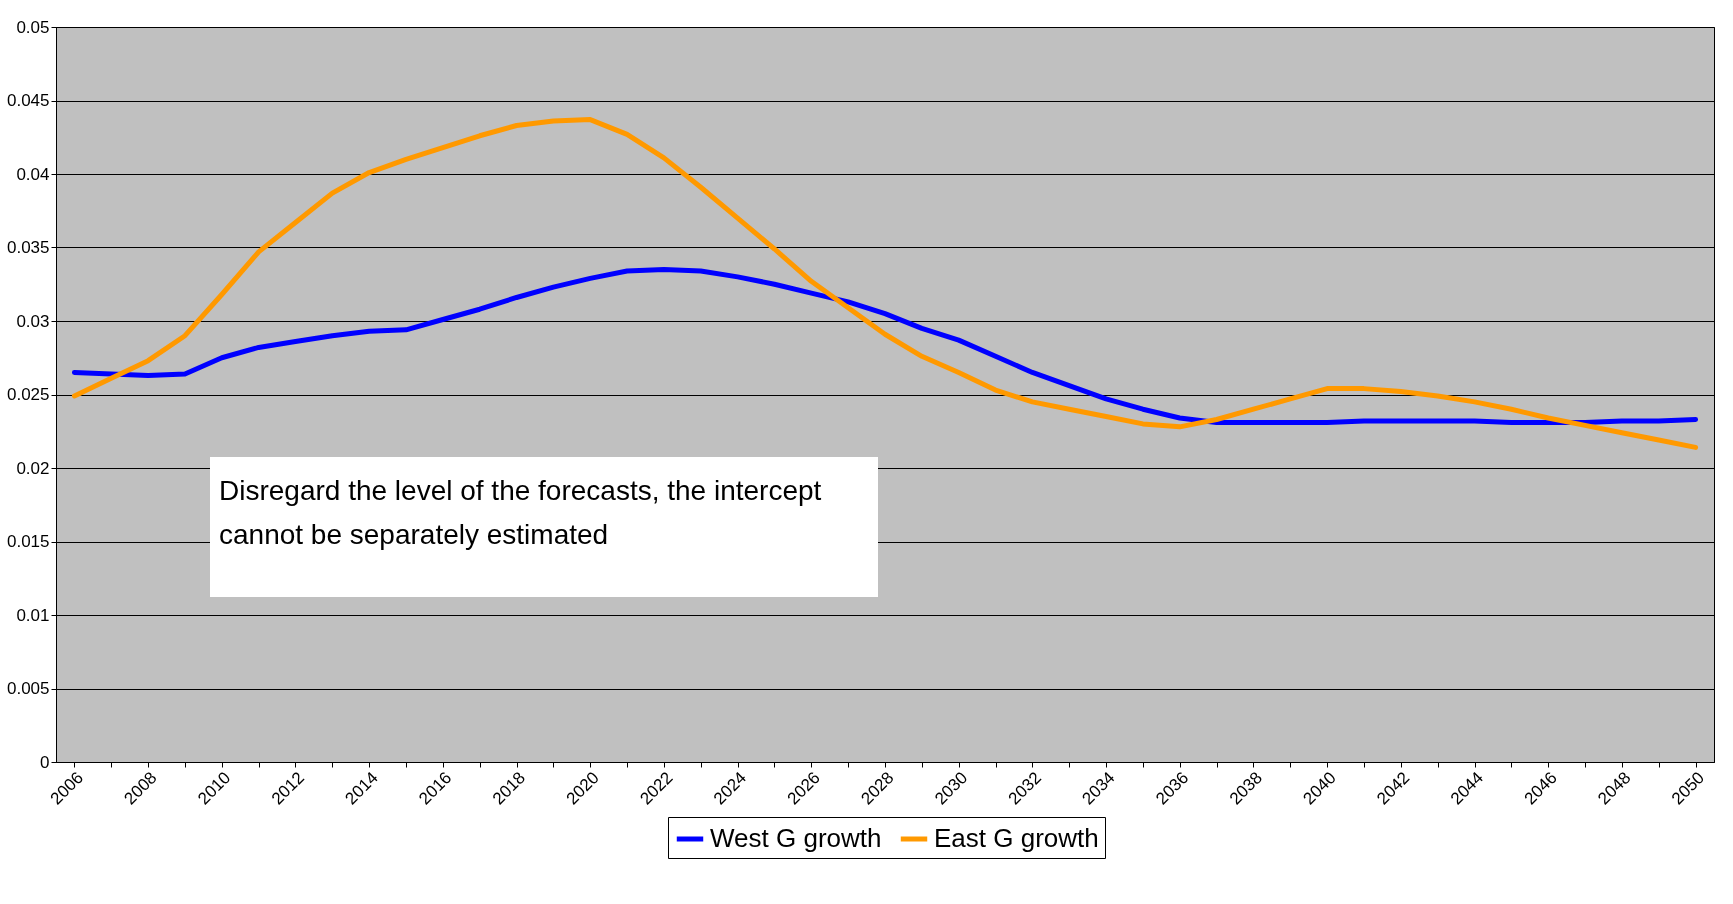 The image size is (1733, 904). I want to click on y-tick-label: 0.035, so click(28, 247).